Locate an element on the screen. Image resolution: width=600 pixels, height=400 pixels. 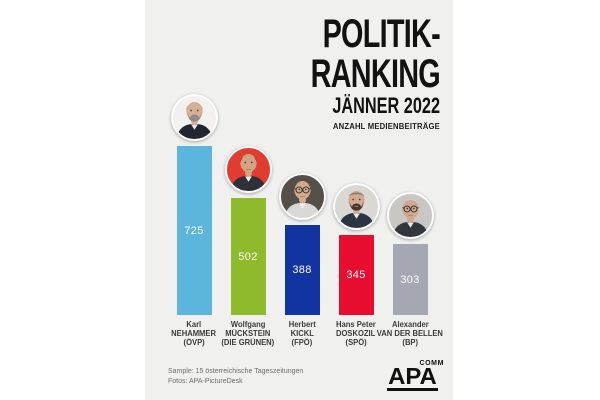
politician-name: Alexander VAN DER BELLEN (BP) is located at coordinates (410, 333).